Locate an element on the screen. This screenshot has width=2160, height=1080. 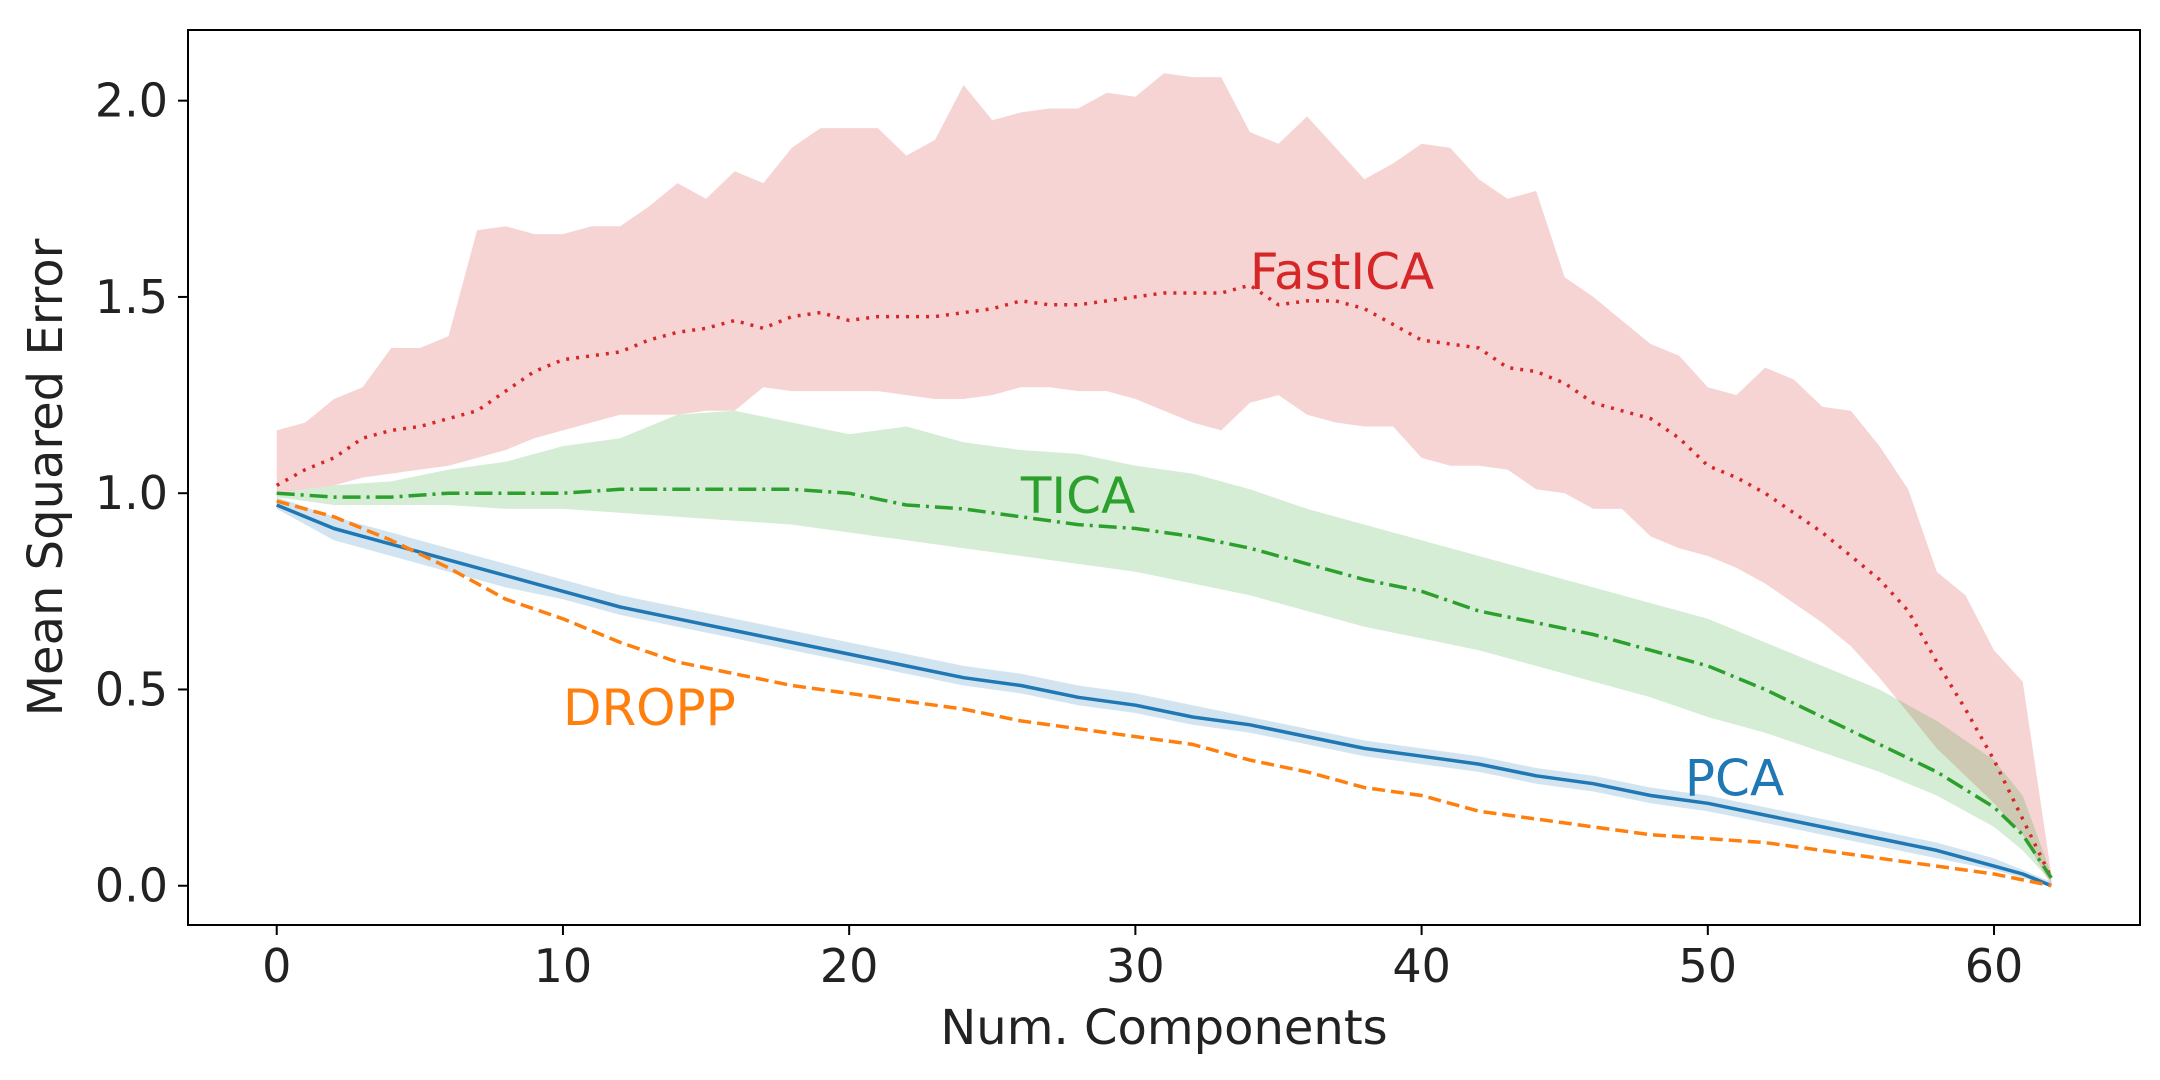
y-tick-label: 0.0 is located at coordinates (131, 886).